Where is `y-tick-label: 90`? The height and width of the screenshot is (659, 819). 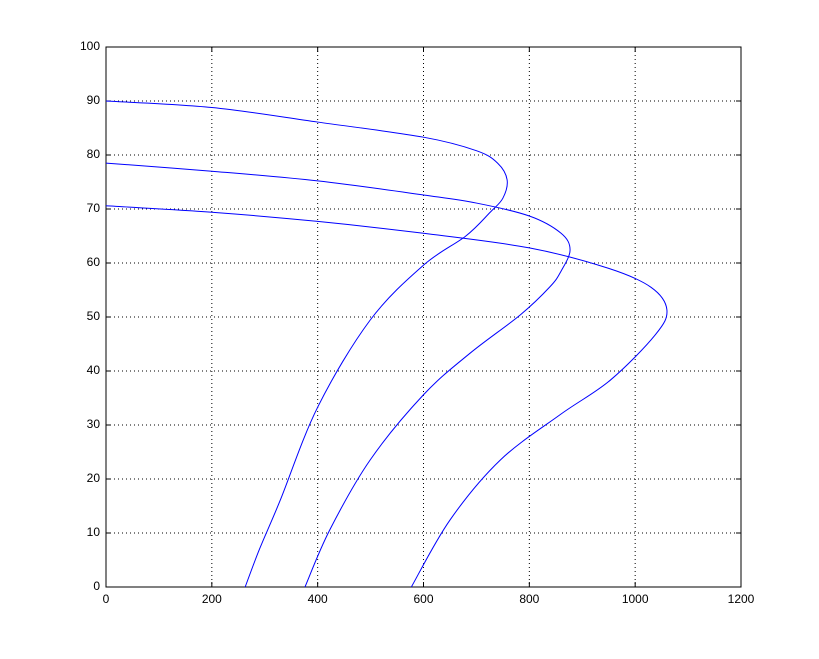
y-tick-label: 90 is located at coordinates (94, 100).